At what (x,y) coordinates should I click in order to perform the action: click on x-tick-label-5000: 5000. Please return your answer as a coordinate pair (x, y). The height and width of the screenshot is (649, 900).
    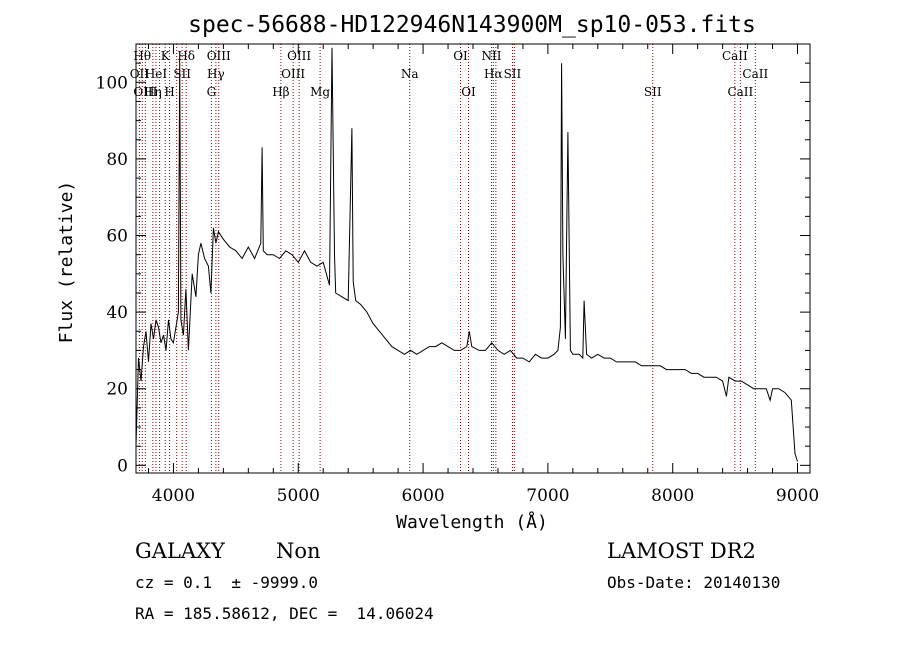
    Looking at the image, I should click on (298, 496).